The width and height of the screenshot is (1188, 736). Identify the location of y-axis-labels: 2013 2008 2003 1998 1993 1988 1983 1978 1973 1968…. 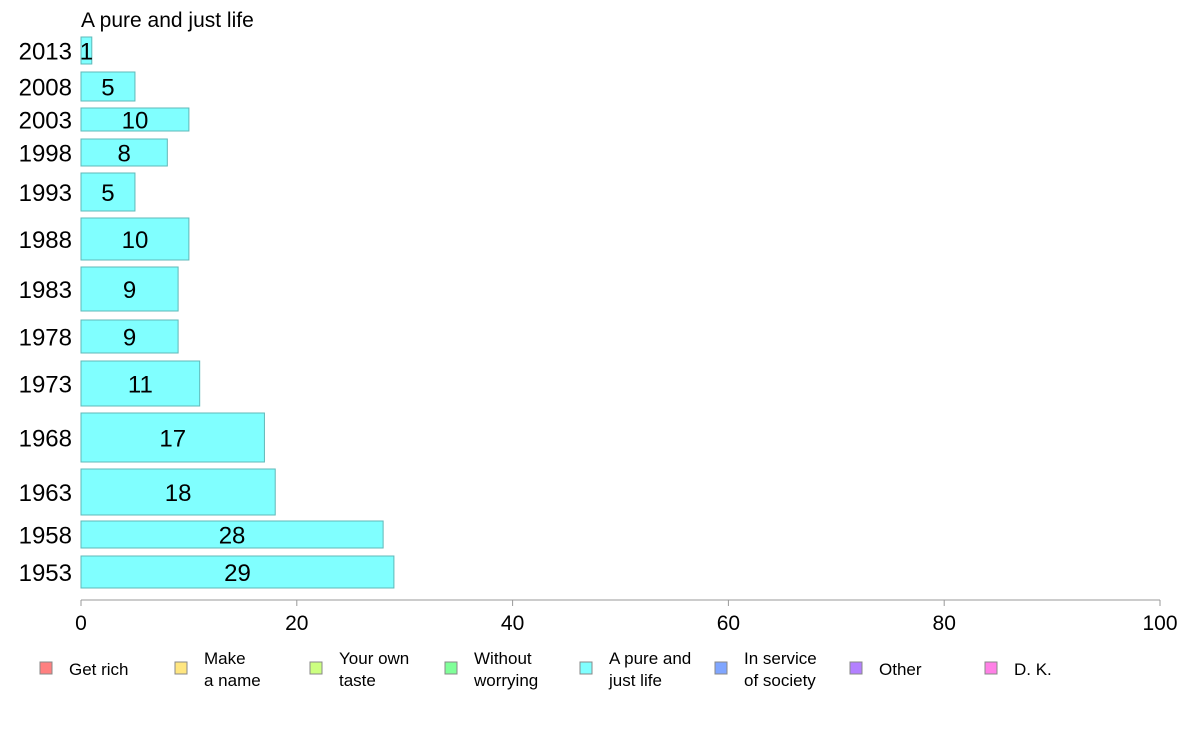
(45, 313).